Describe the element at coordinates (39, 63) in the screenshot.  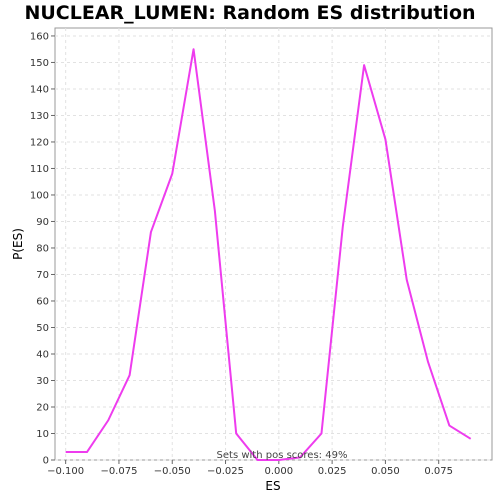
I see `y-tick-label: 150` at that location.